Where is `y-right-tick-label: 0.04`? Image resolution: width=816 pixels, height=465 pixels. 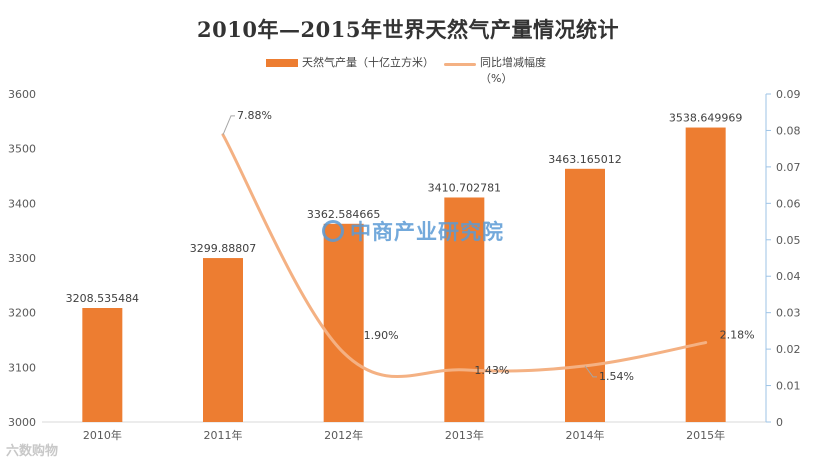 y-right-tick-label: 0.04 is located at coordinates (788, 276).